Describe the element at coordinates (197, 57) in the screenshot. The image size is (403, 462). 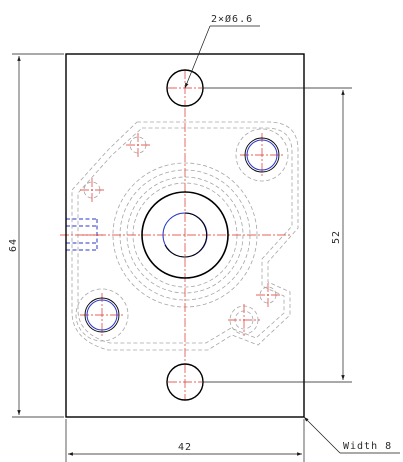
I see `hole-leader` at that location.